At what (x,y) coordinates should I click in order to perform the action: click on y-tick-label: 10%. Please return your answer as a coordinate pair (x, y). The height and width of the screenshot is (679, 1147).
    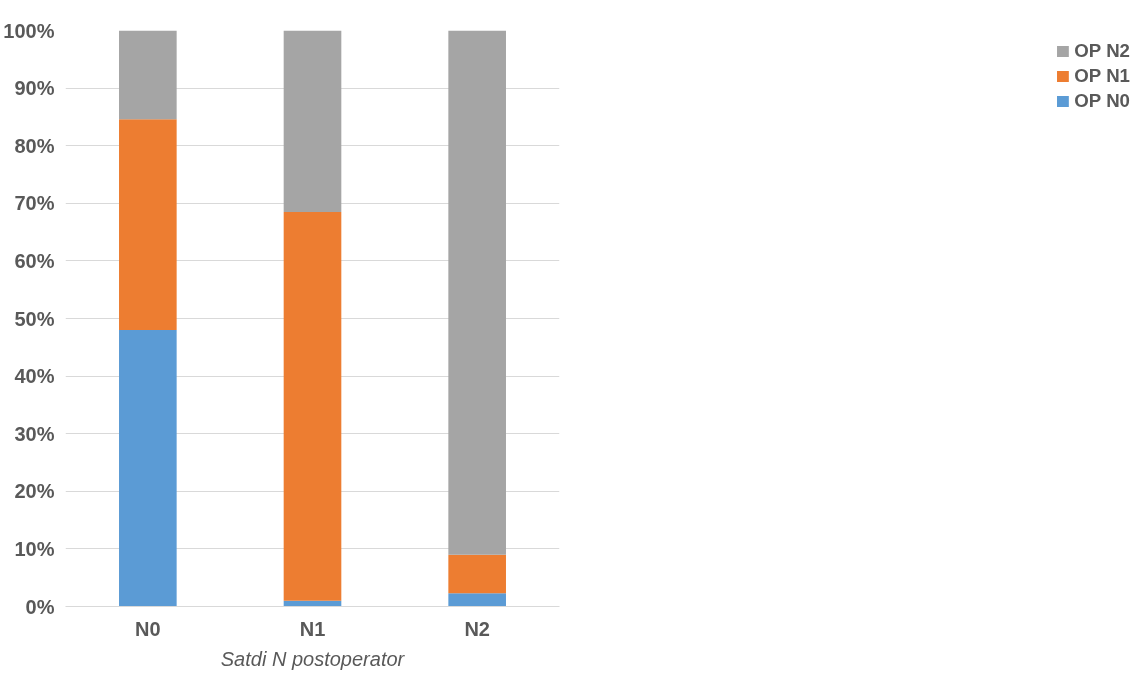
    Looking at the image, I should click on (34, 548).